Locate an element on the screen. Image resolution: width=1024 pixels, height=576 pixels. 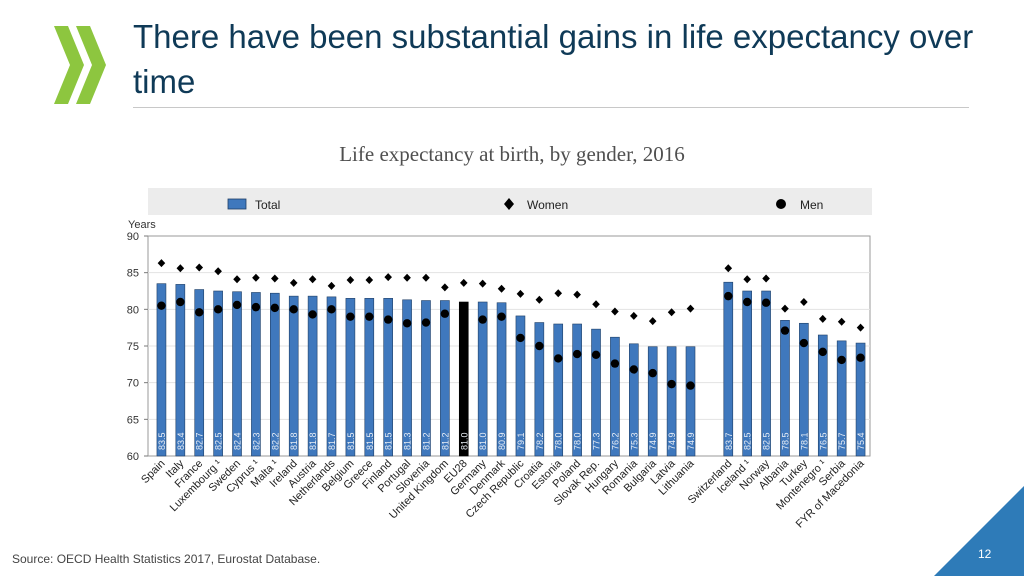
chevron-right-icon is located at coordinates (91, 65).